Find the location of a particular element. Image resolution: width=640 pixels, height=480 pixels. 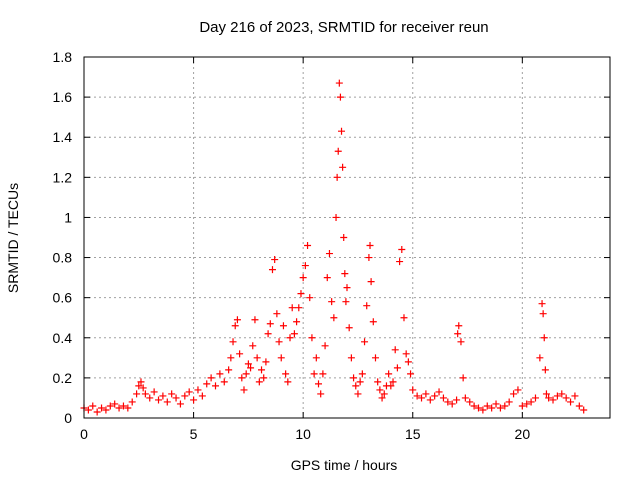

y-tick-label: 0.4 is located at coordinates (63, 338).